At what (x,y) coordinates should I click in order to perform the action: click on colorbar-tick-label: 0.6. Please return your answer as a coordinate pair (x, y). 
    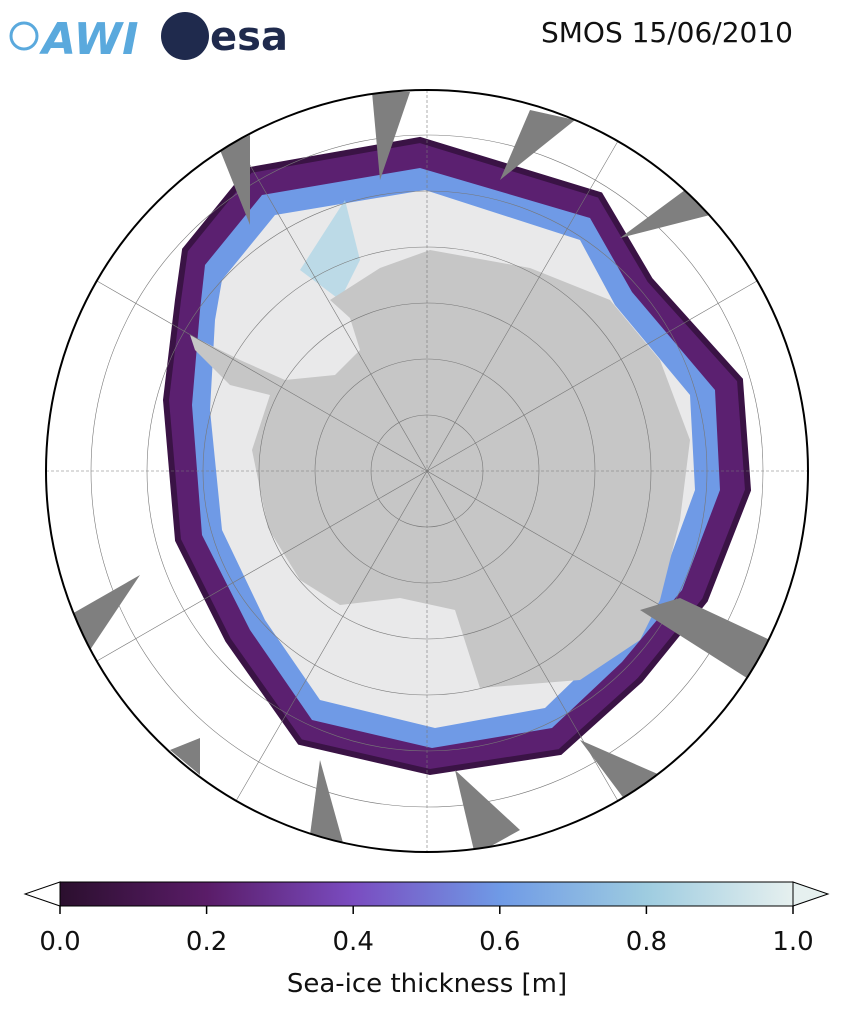
    Looking at the image, I should click on (499, 942).